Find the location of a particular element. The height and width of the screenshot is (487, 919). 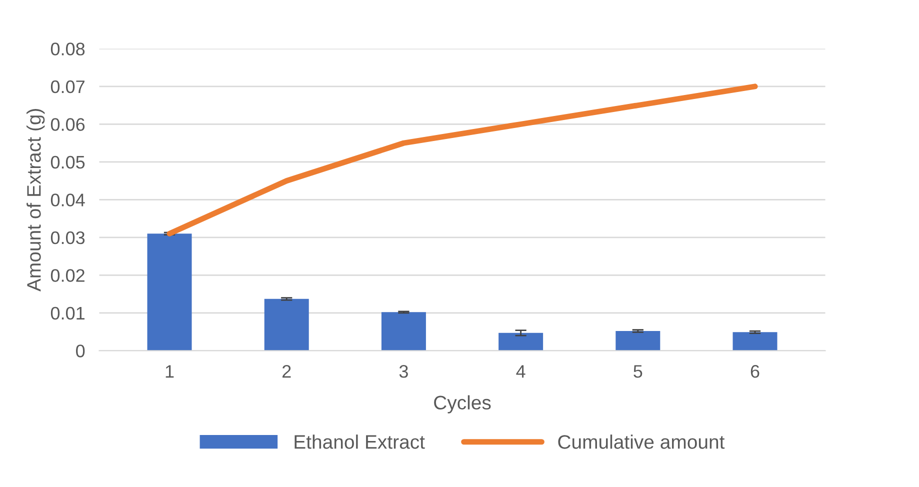

y-axis-title: Amount of Extract (g) is located at coordinates (35, 200).